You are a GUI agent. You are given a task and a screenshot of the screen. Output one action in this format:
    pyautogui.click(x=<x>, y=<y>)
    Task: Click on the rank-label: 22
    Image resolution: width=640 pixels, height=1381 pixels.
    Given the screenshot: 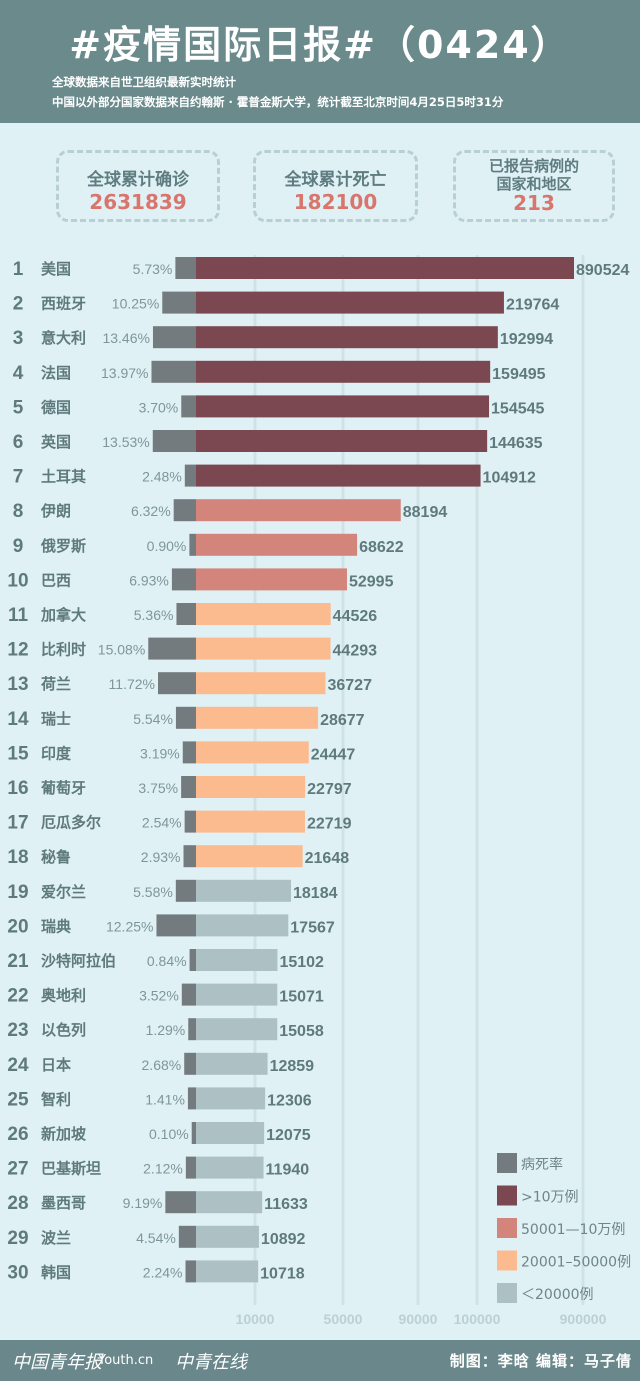 What is the action you would take?
    pyautogui.click(x=17, y=996)
    